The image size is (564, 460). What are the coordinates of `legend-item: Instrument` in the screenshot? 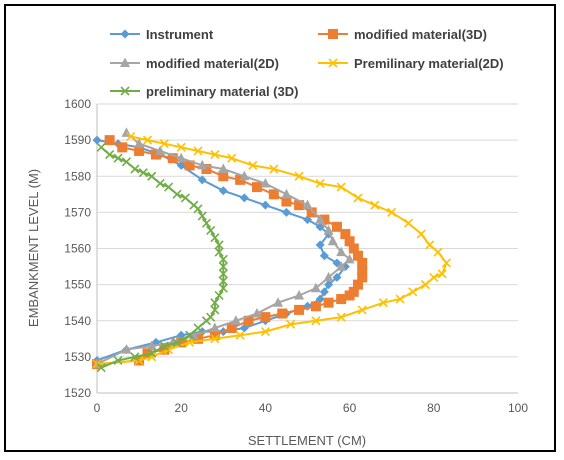 It's located at (162, 34).